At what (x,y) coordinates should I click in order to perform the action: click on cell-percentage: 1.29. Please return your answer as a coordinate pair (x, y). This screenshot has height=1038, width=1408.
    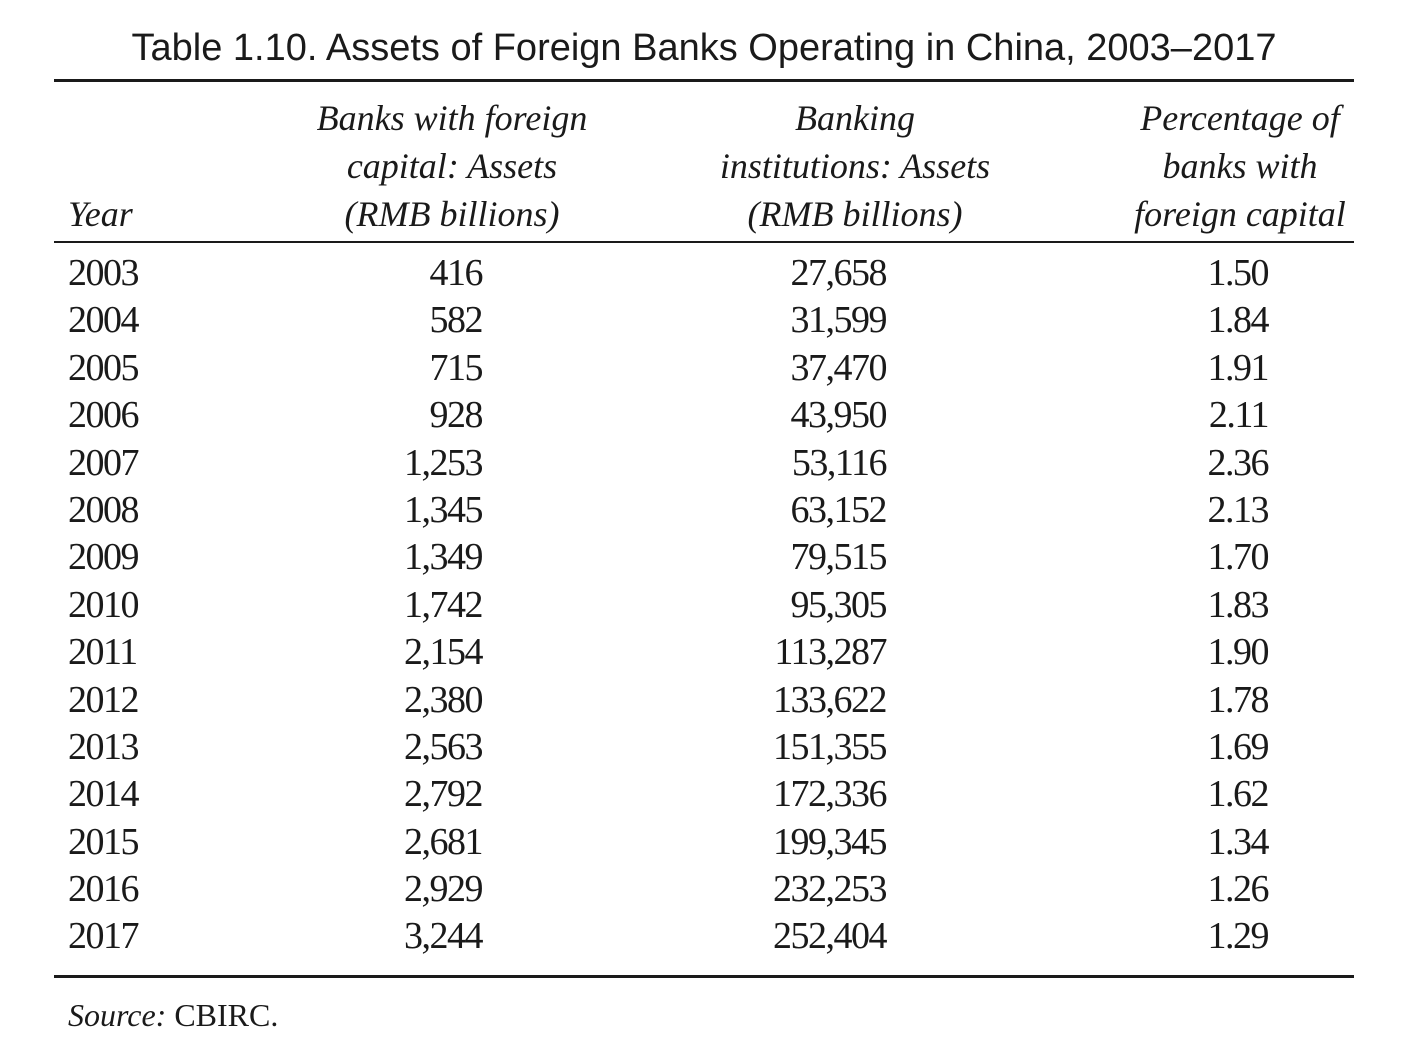
    Looking at the image, I should click on (1238, 936).